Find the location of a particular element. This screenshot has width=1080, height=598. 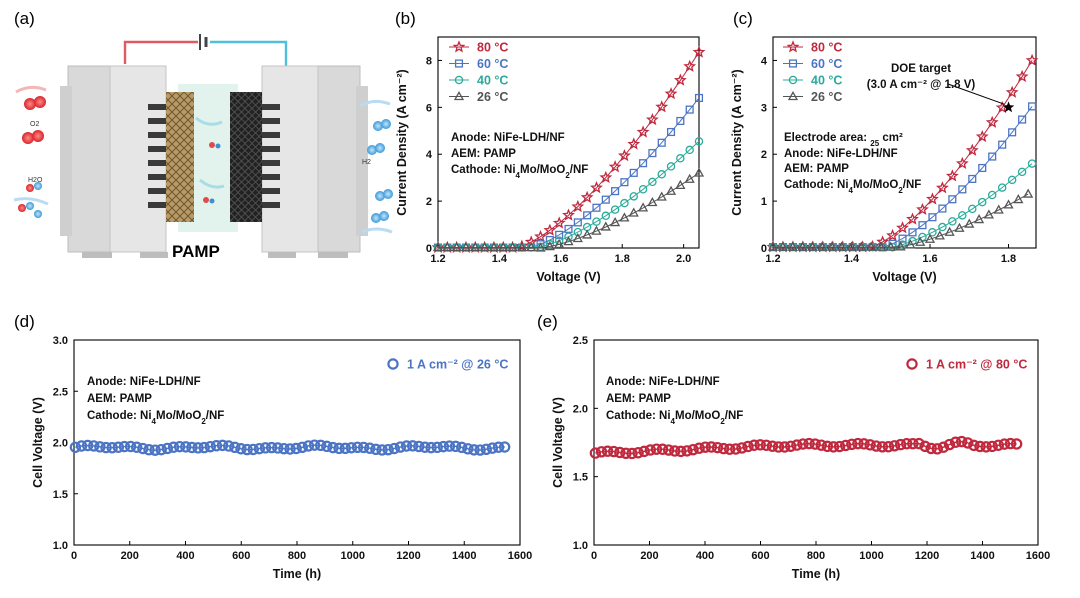

battery-icon is located at coordinates (203, 42).